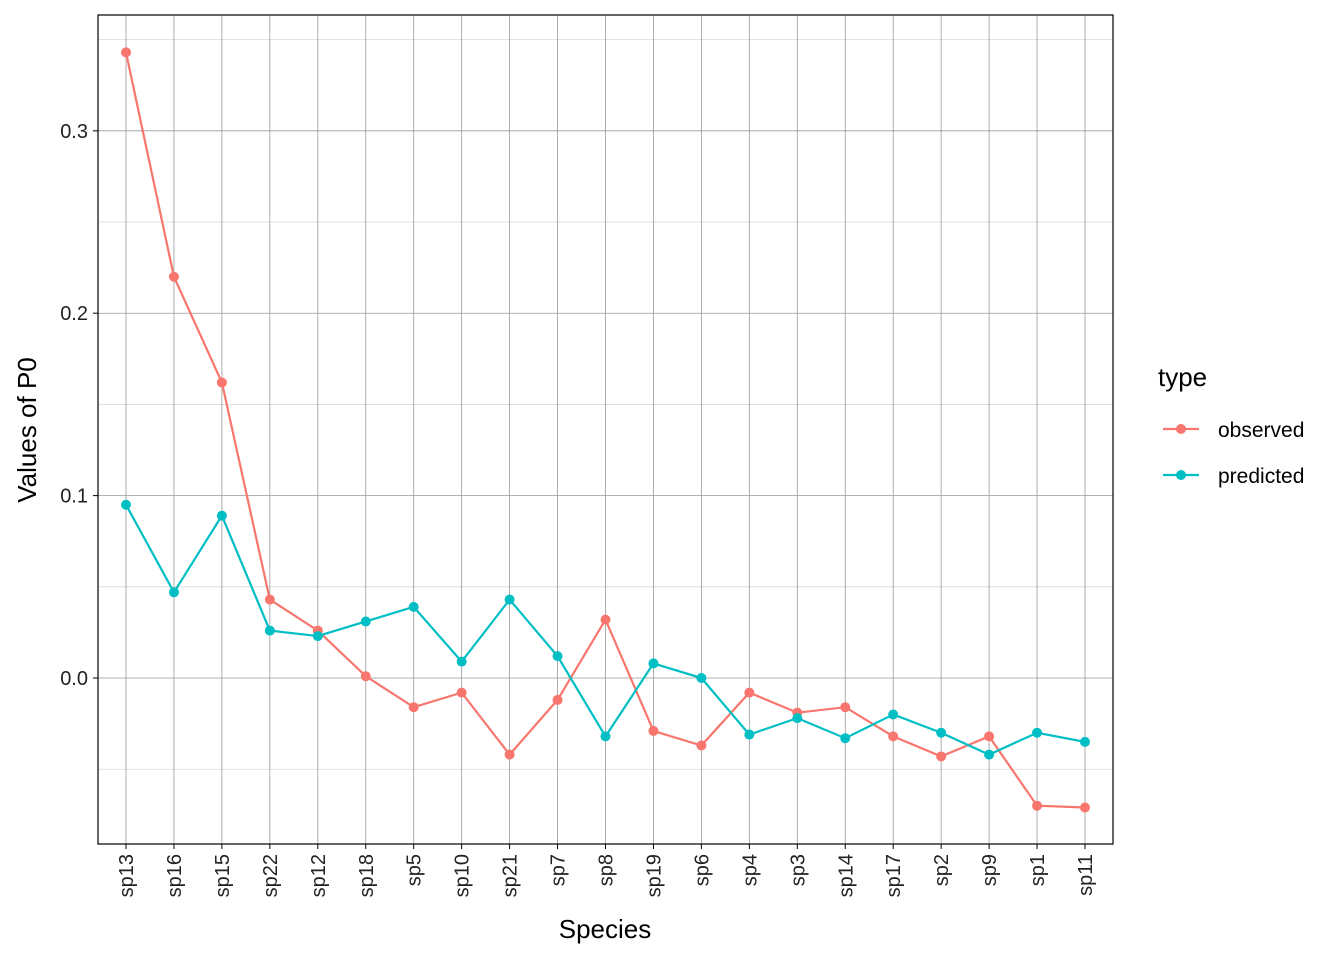  Describe the element at coordinates (990, 870) in the screenshot. I see `x-tick-label: sp9` at that location.